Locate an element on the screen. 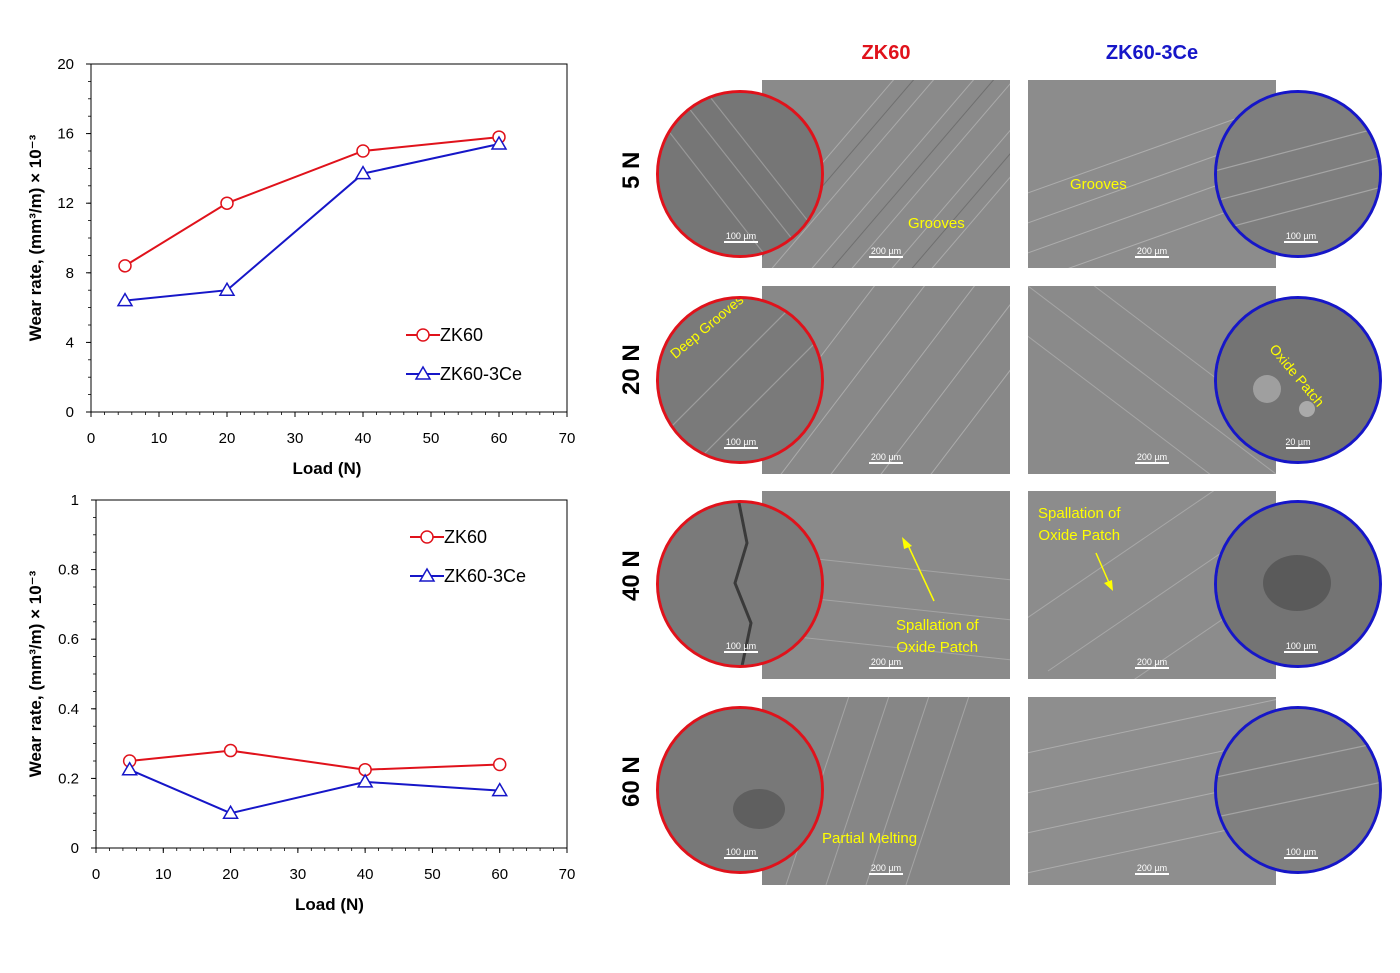  inset-zk60-3ce-5n: 100 µm is located at coordinates (1298, 174).